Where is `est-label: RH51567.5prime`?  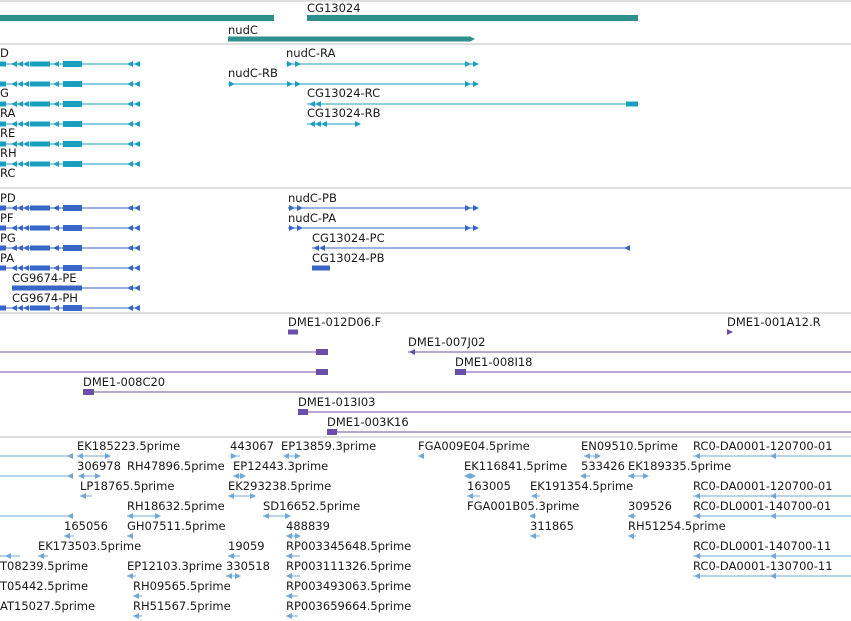 est-label: RH51567.5prime is located at coordinates (182, 606).